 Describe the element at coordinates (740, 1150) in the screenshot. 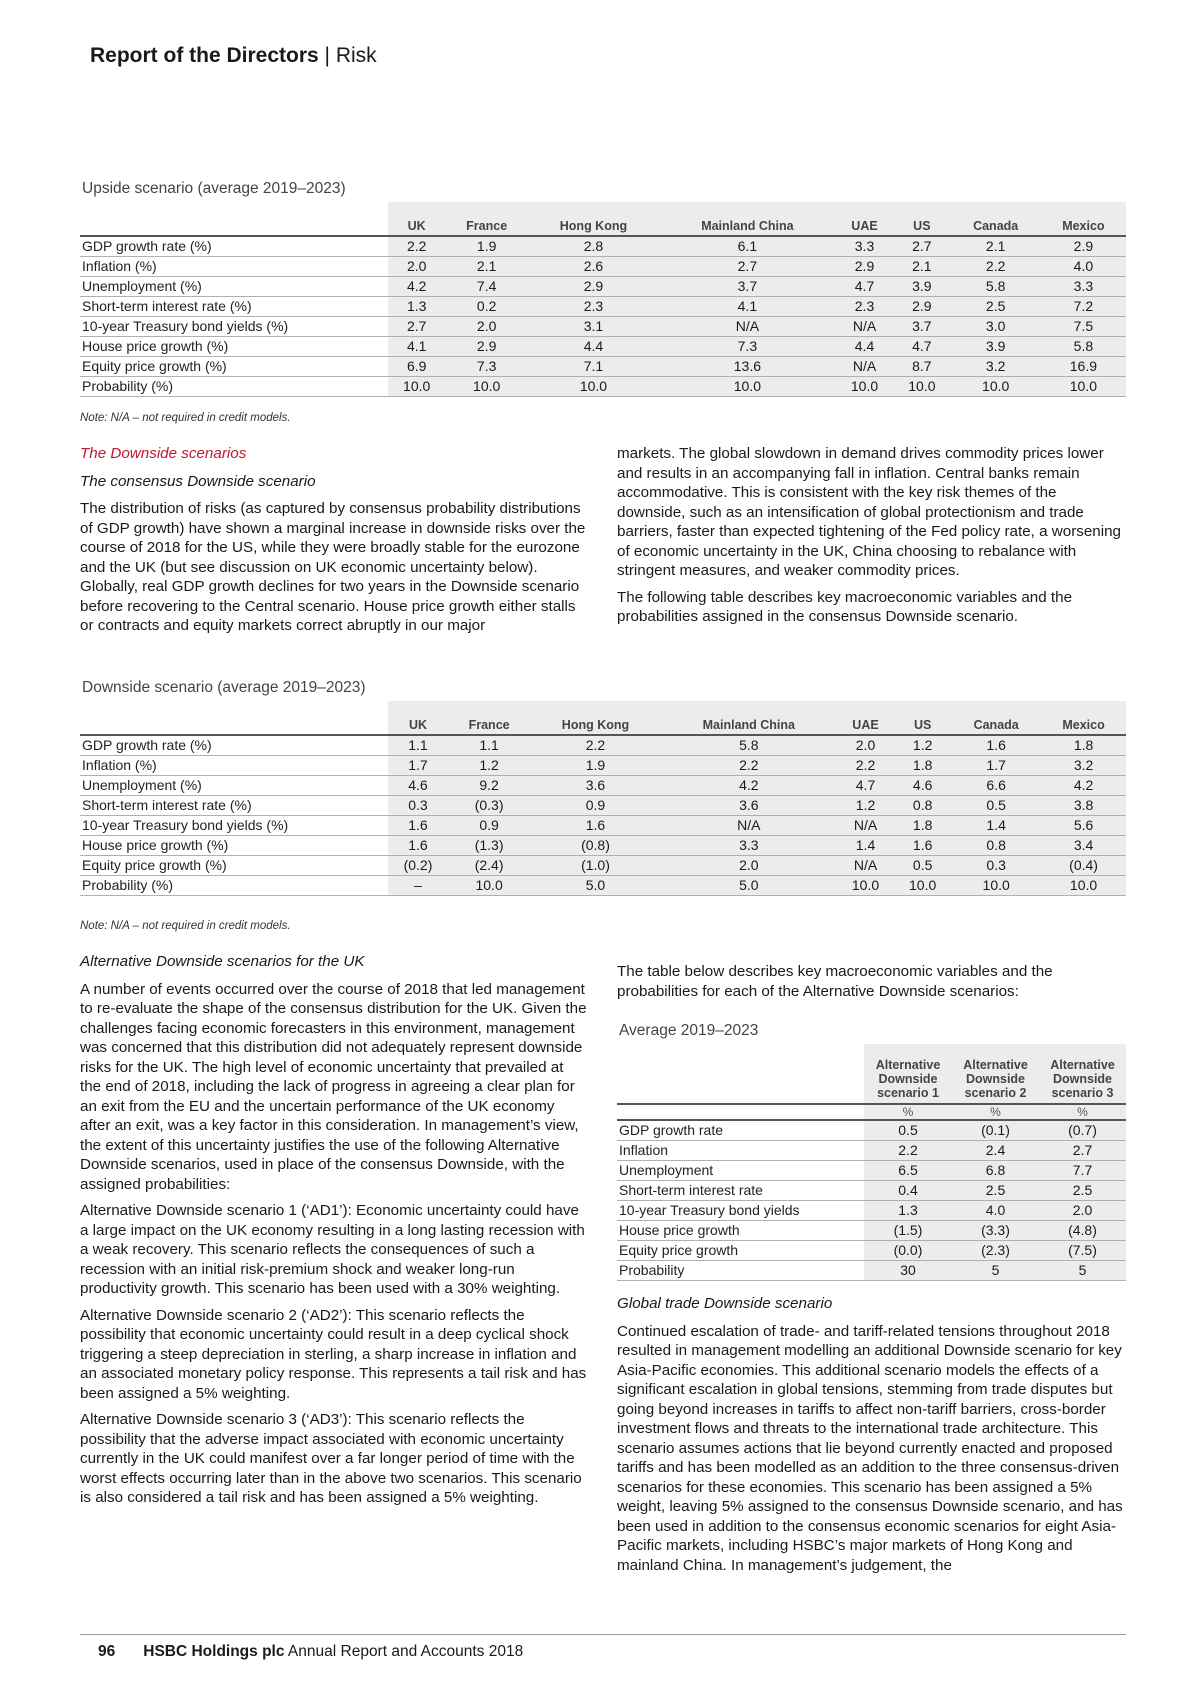

I see `row-label: Inflation` at that location.